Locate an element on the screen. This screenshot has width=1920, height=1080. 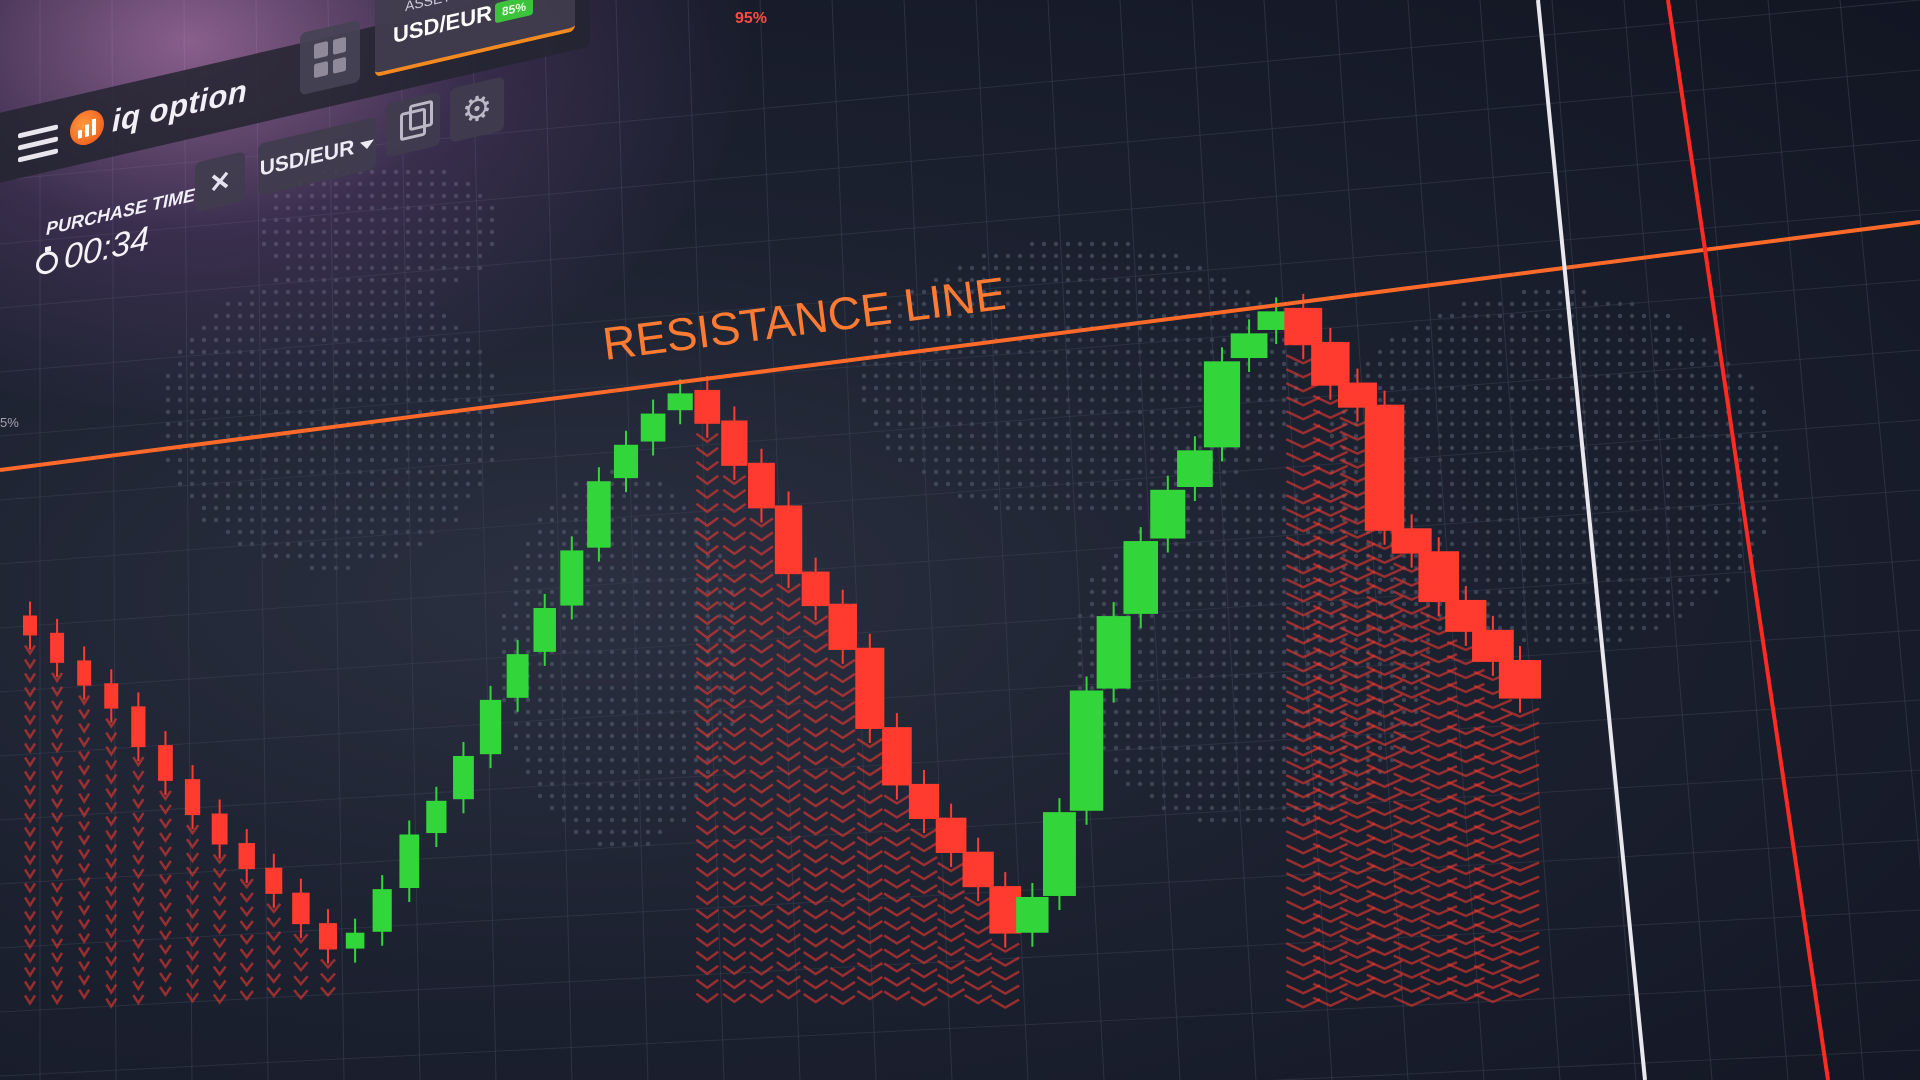
current-time-line is located at coordinates (1591, 540).